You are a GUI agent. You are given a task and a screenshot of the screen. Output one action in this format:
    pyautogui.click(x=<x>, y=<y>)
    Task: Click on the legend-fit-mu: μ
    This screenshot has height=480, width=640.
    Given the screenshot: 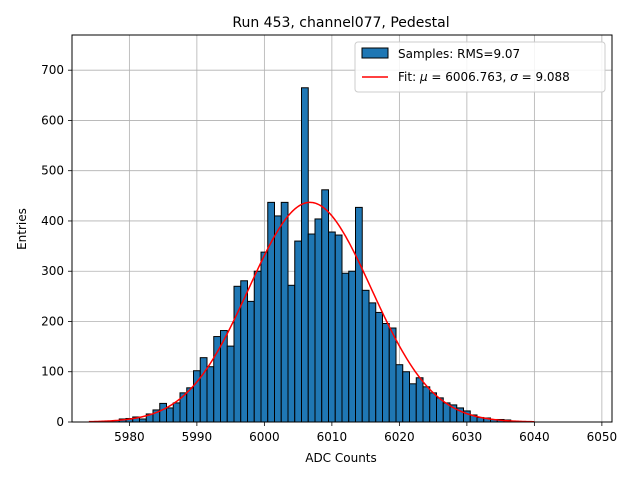 What is the action you would take?
    pyautogui.click(x=423, y=77)
    